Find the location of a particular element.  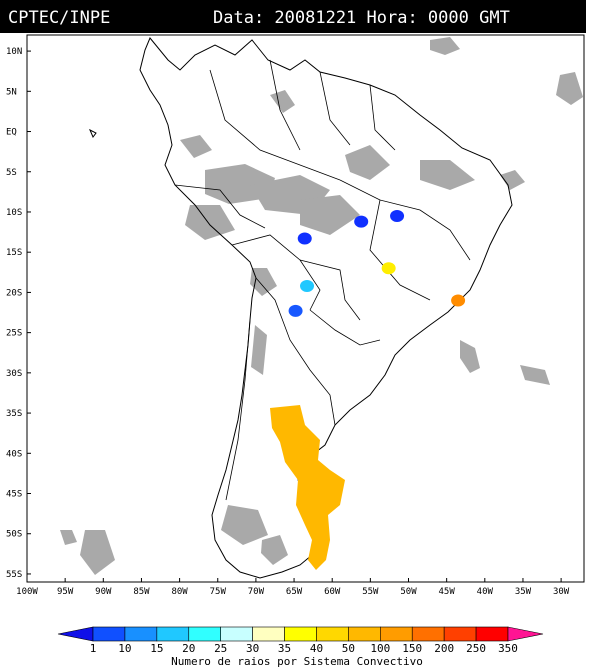

lat-tick-label: 10N is located at coordinates (14, 52).